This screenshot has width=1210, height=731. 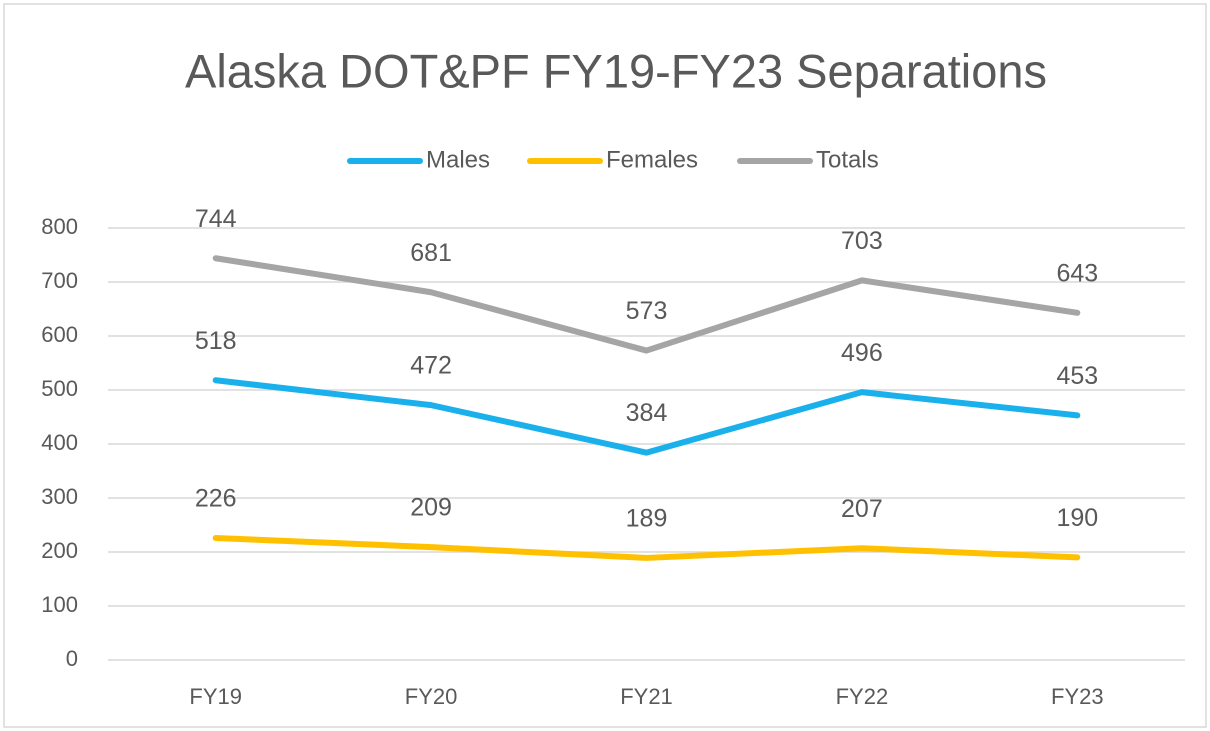 I want to click on data-label: 518, so click(x=216, y=341).